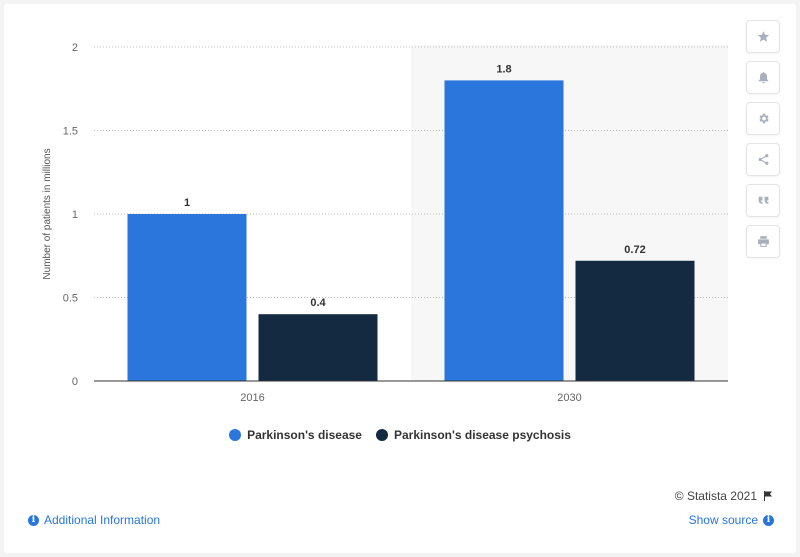 Image resolution: width=800 pixels, height=557 pixels. Describe the element at coordinates (768, 496) in the screenshot. I see `flag-icon` at that location.